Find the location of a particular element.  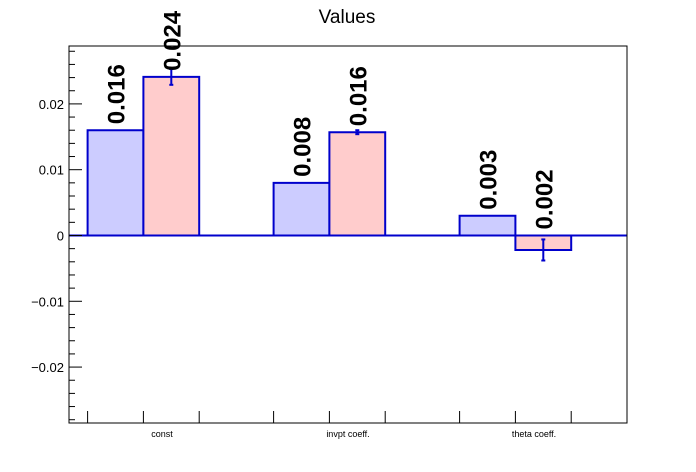

x-category-label: const is located at coordinates (162, 434).